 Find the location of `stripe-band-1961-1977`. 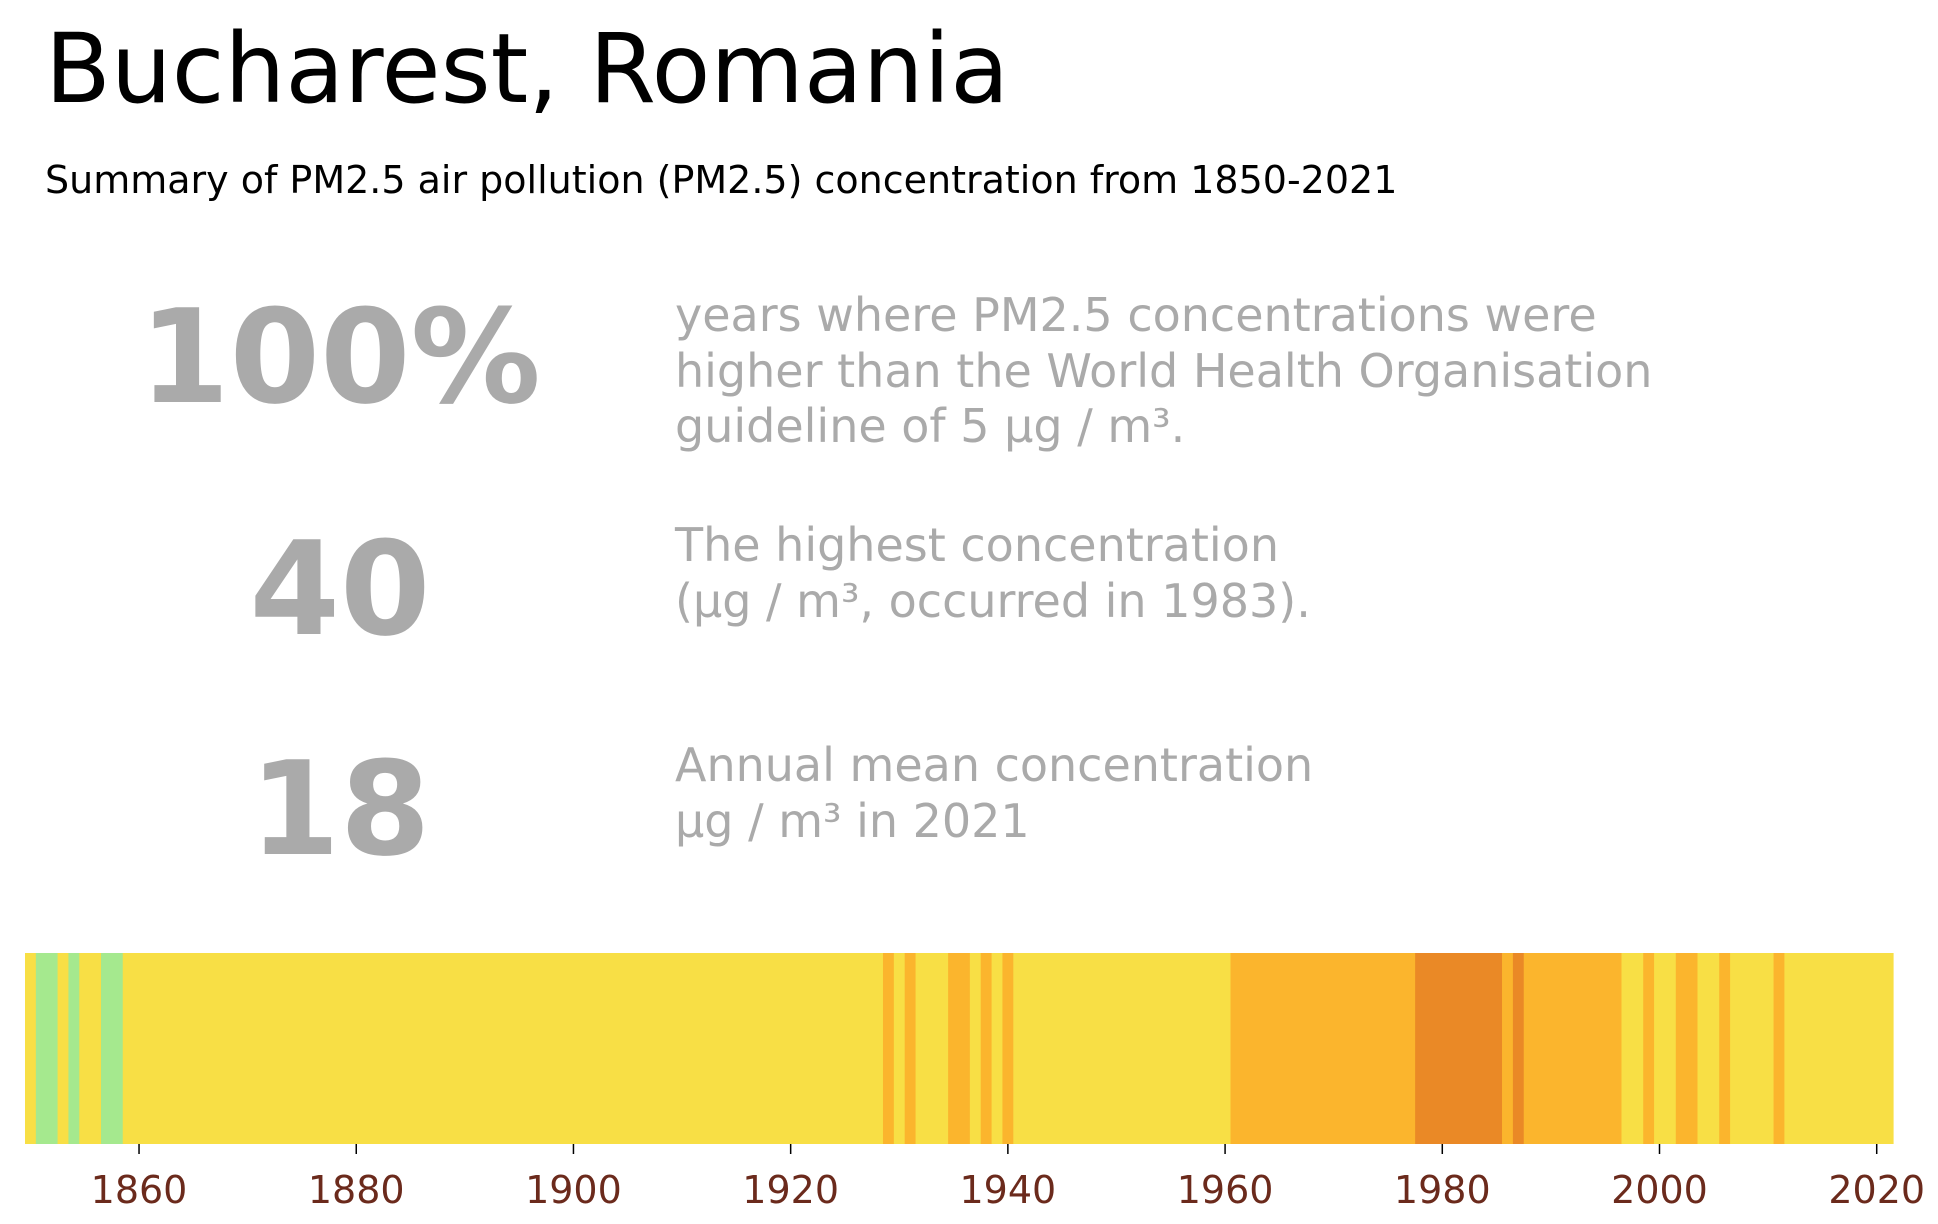

stripe-band-1961-1977 is located at coordinates (1323, 1048).